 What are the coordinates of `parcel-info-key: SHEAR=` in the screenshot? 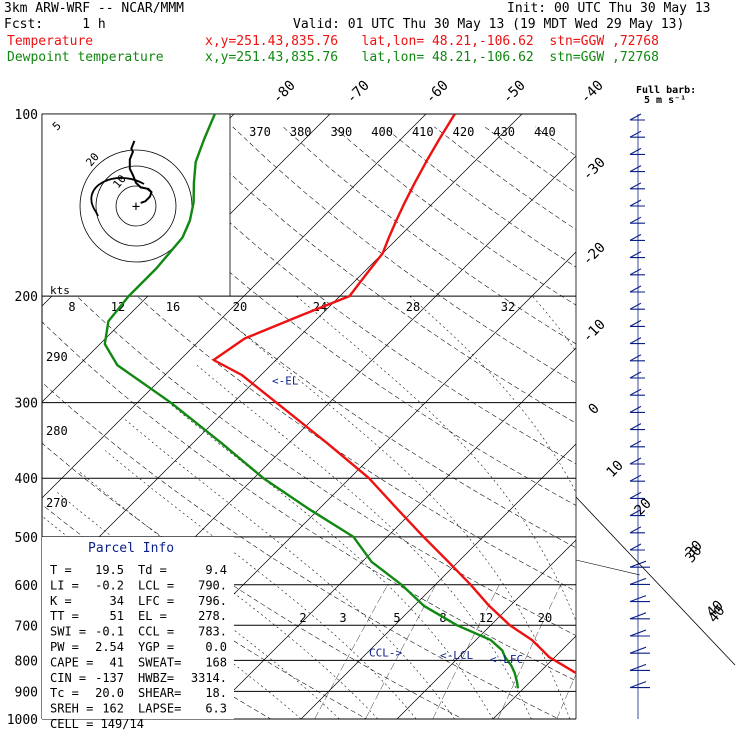 It's located at (159, 693).